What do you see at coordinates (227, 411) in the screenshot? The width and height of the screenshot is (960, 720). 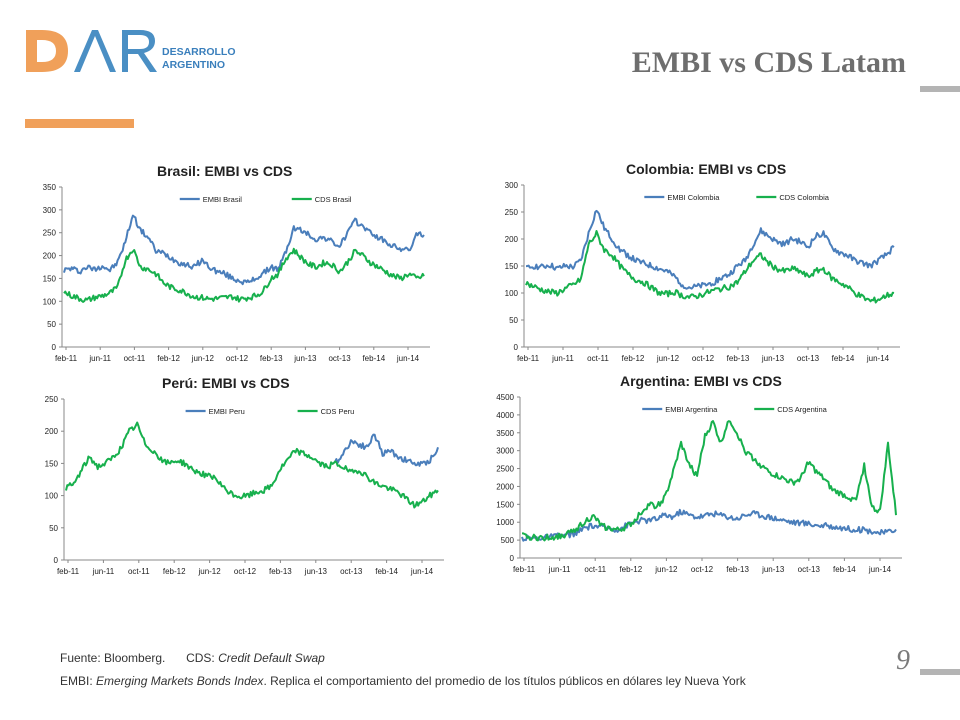 I see `legend-label-embi-peru: EMBI Peru` at bounding box center [227, 411].